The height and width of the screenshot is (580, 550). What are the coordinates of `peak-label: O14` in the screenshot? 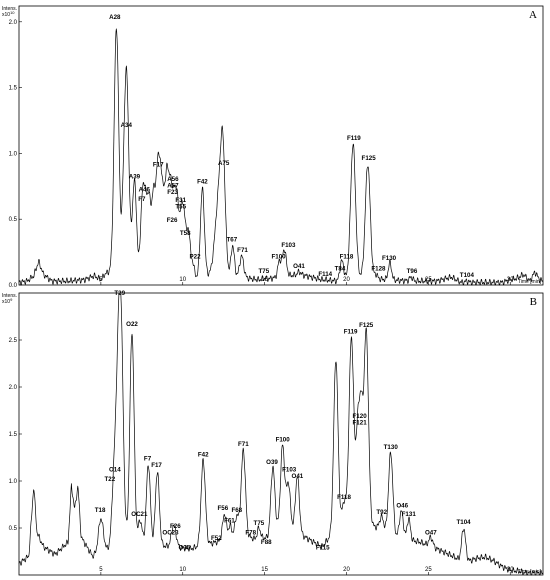 It's located at (115, 470).